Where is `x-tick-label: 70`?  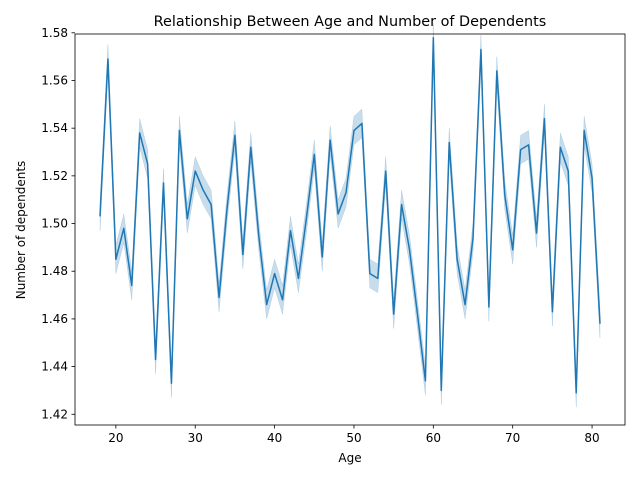 x-tick-label: 70 is located at coordinates (512, 438).